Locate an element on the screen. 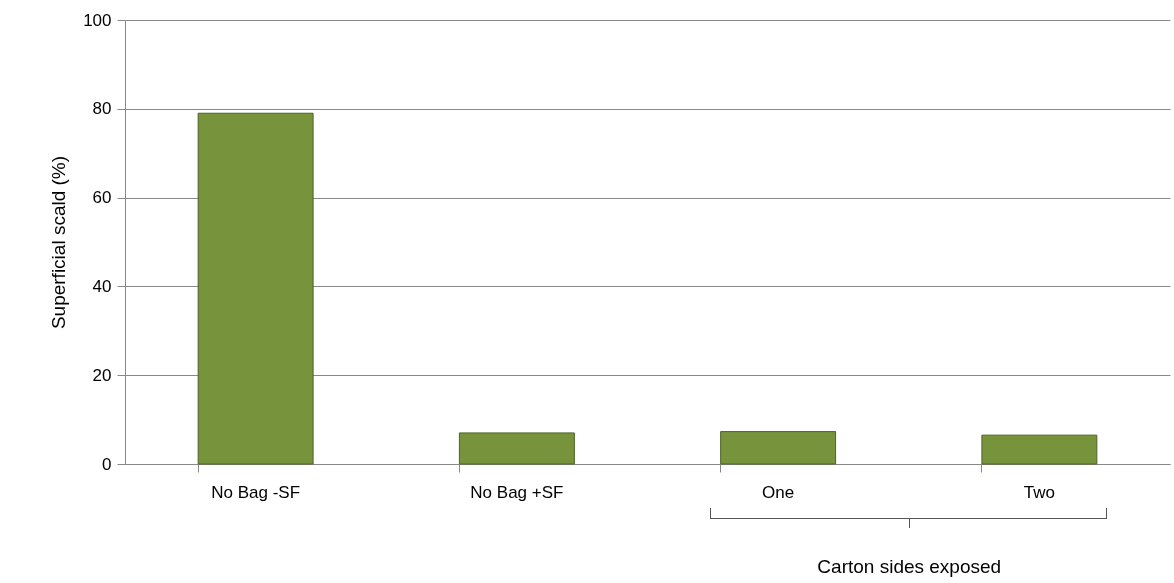  x-axis-title: Carton sides exposed is located at coordinates (909, 566).